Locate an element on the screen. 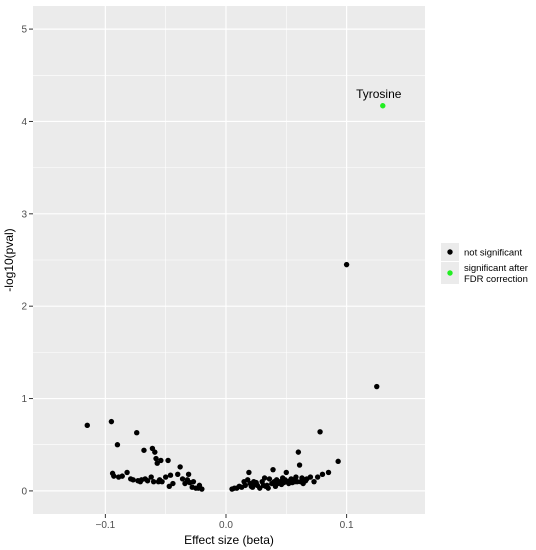  legend-label-significant: significant after FDR correction is located at coordinates (496, 274).